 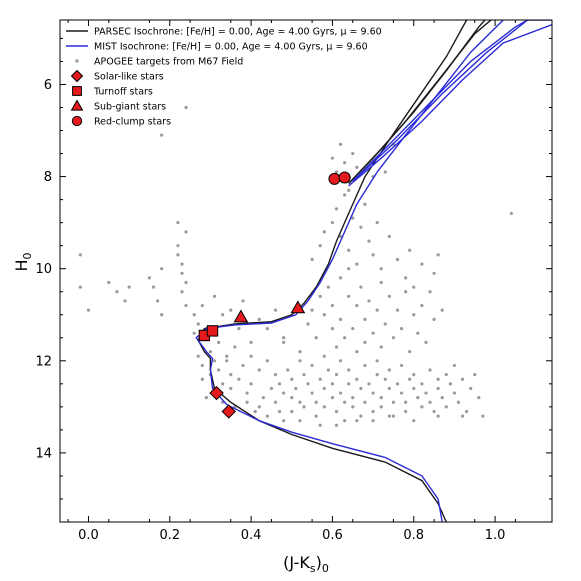 I want to click on legend-swatch-triangle, so click(x=77, y=105).